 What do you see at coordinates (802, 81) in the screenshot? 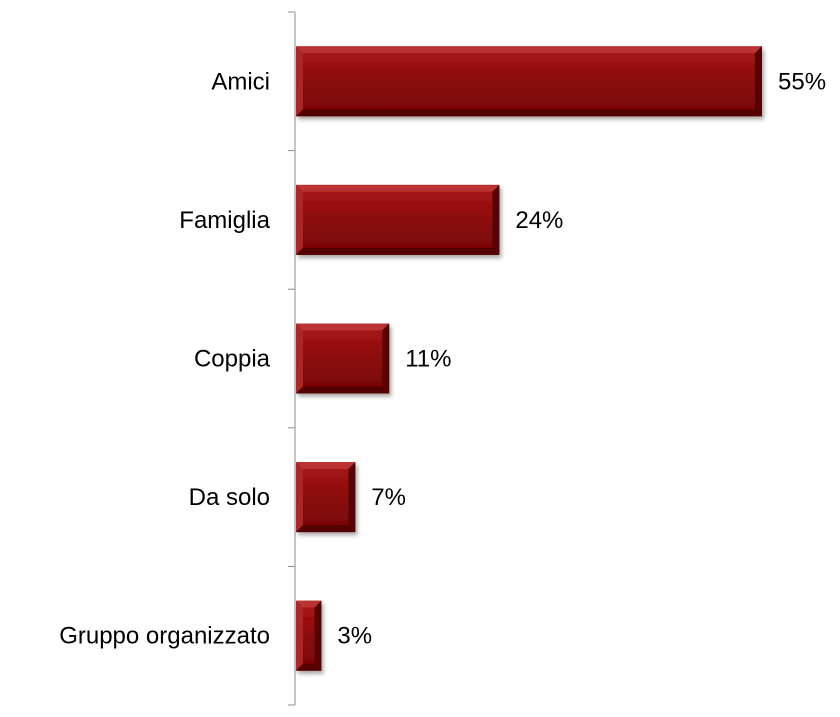
I see `data-label: 55%` at bounding box center [802, 81].